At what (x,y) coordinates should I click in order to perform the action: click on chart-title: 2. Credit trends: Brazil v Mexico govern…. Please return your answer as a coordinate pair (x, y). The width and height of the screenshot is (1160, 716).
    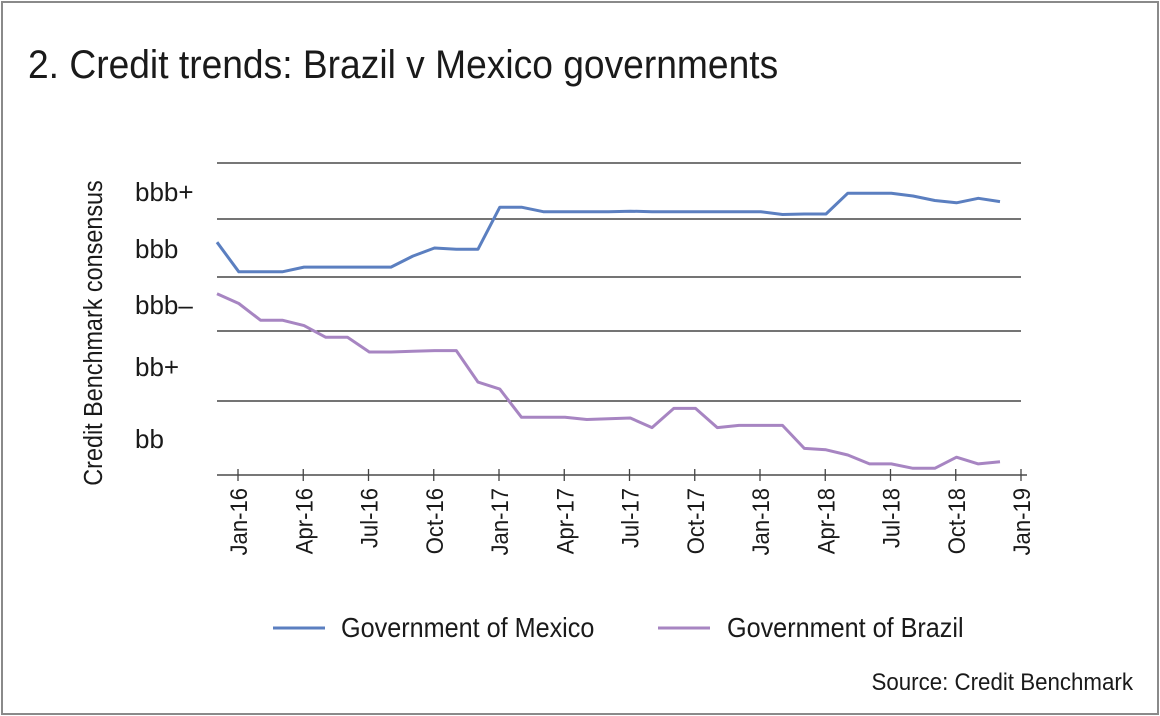
    Looking at the image, I should click on (403, 65).